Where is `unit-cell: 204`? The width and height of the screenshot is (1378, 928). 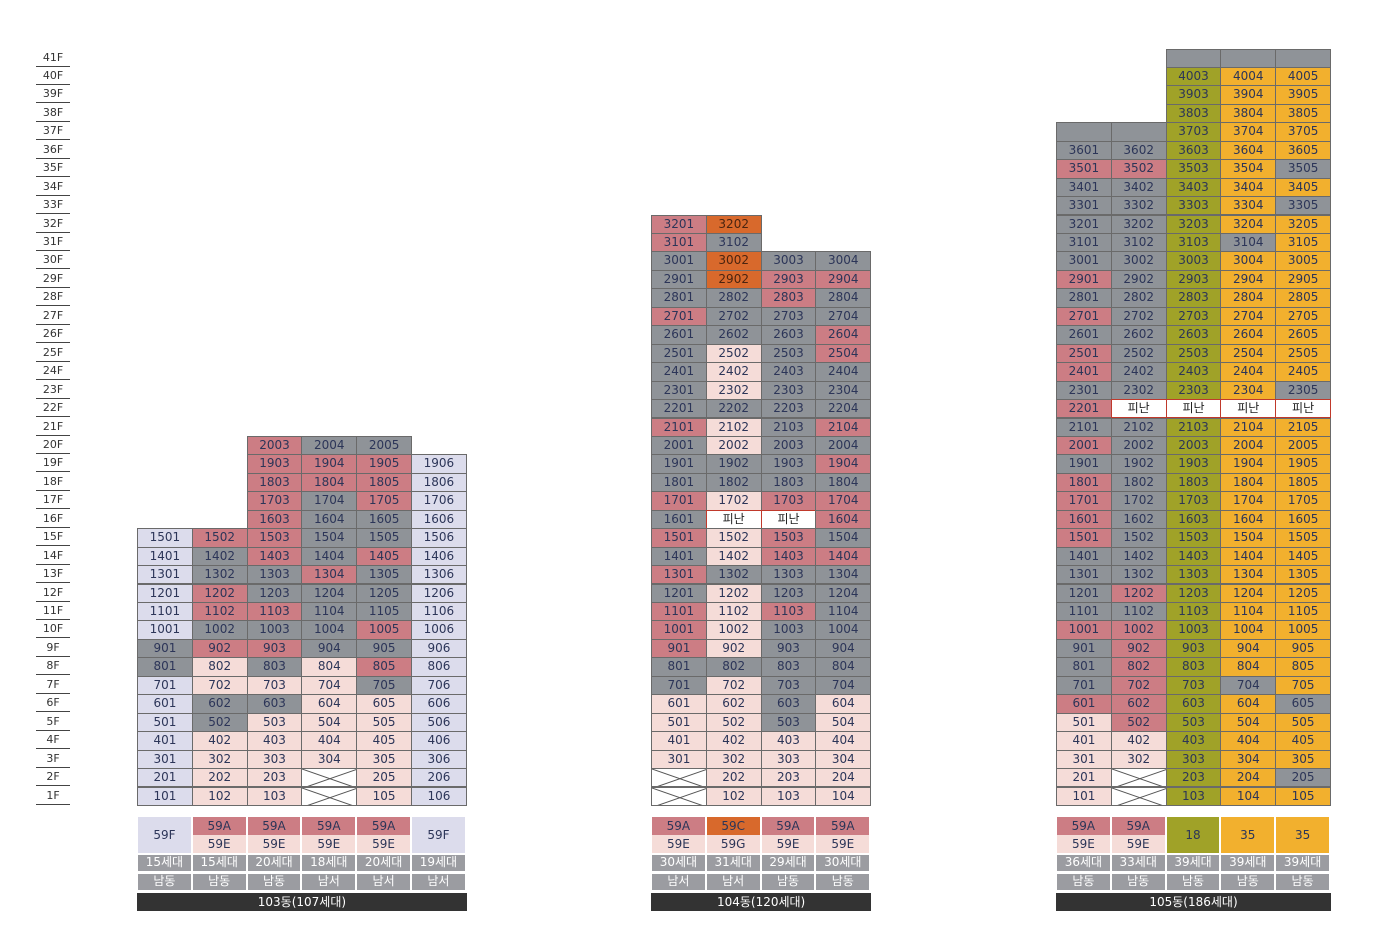 unit-cell: 204 is located at coordinates (843, 778).